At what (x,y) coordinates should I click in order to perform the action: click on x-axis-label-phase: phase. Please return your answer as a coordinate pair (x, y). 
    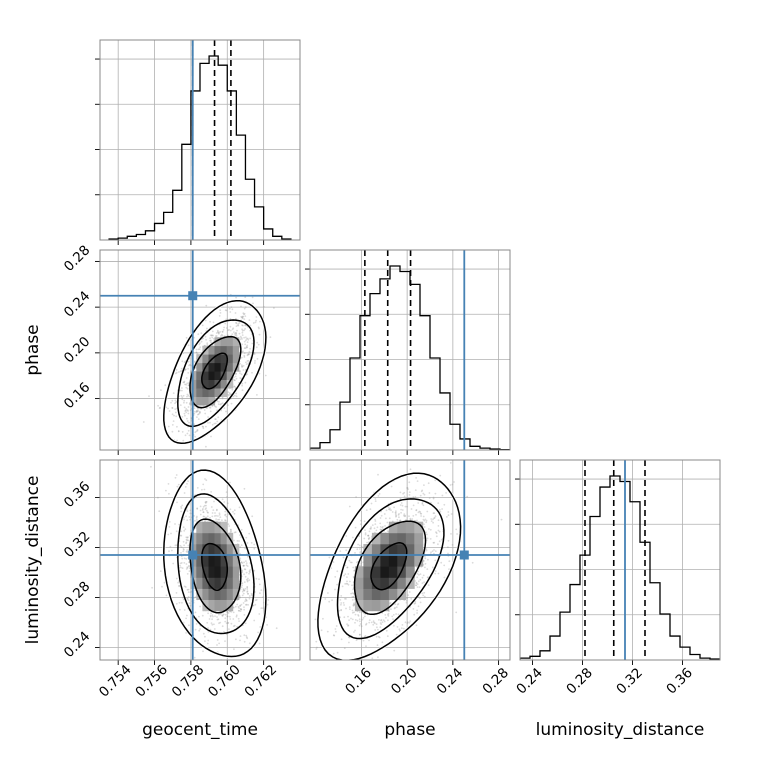
    Looking at the image, I should click on (409, 730).